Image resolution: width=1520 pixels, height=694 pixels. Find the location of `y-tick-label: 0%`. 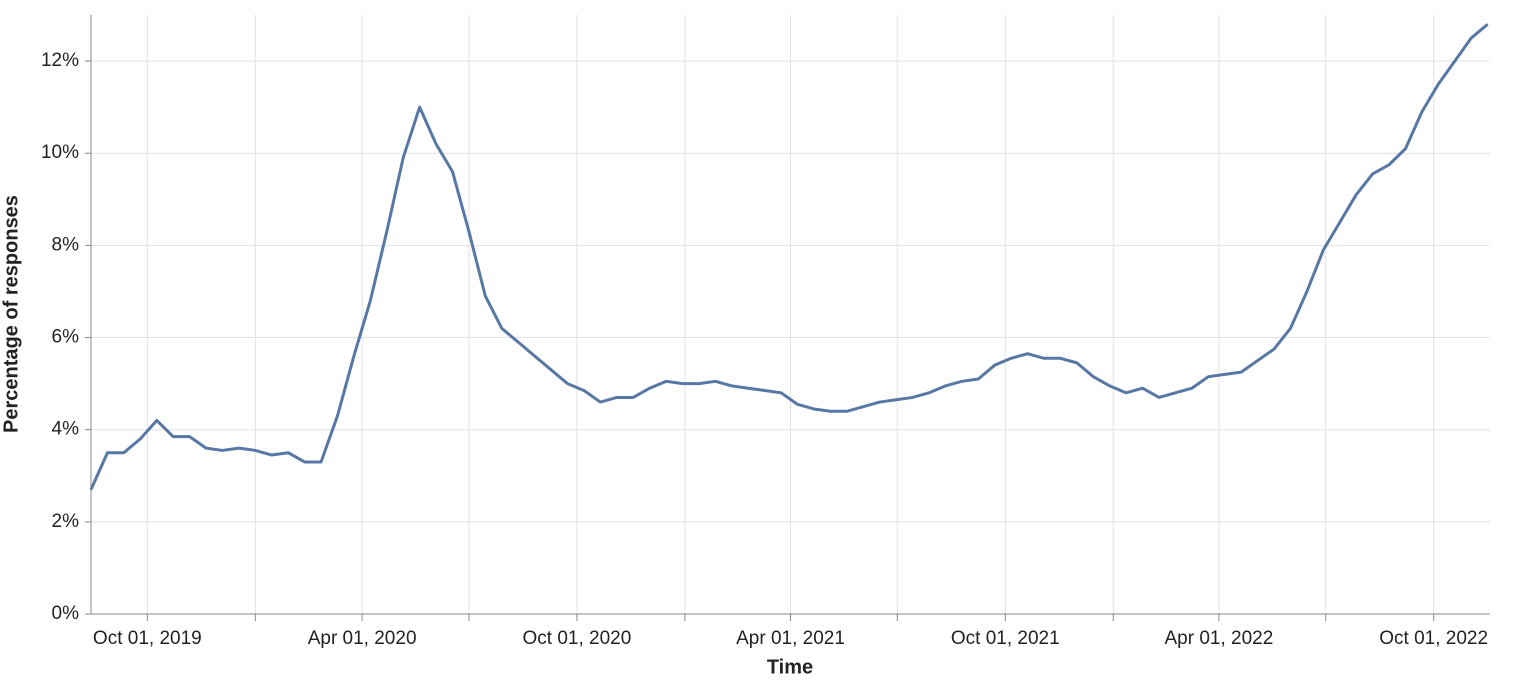

y-tick-label: 0% is located at coordinates (66, 613).